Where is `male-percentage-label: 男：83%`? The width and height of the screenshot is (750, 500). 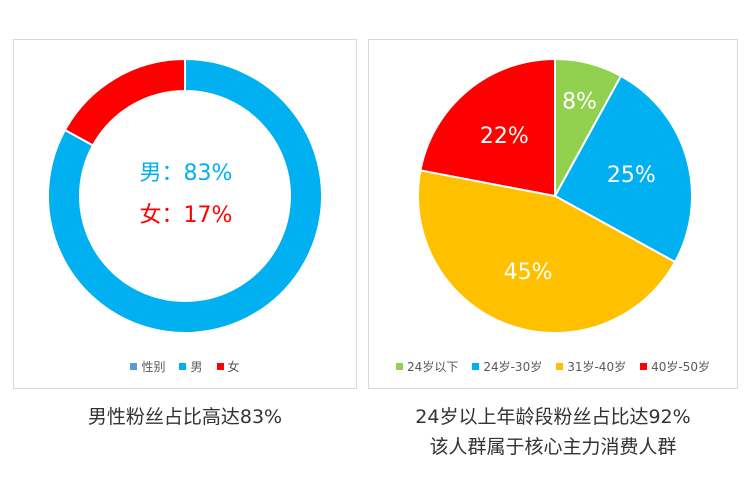
male-percentage-label: 男：83% is located at coordinates (186, 173).